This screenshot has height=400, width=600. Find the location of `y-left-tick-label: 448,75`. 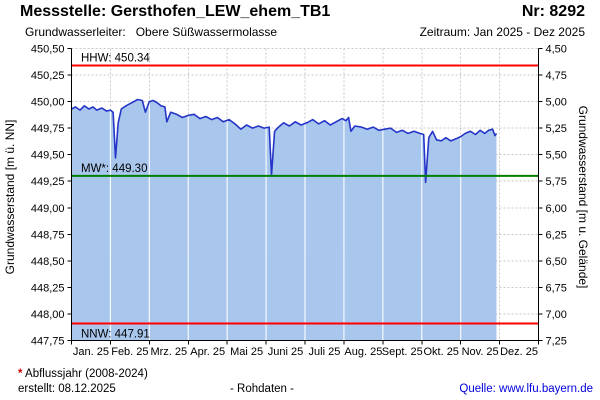

y-left-tick-label: 448,75 is located at coordinates (48, 235).